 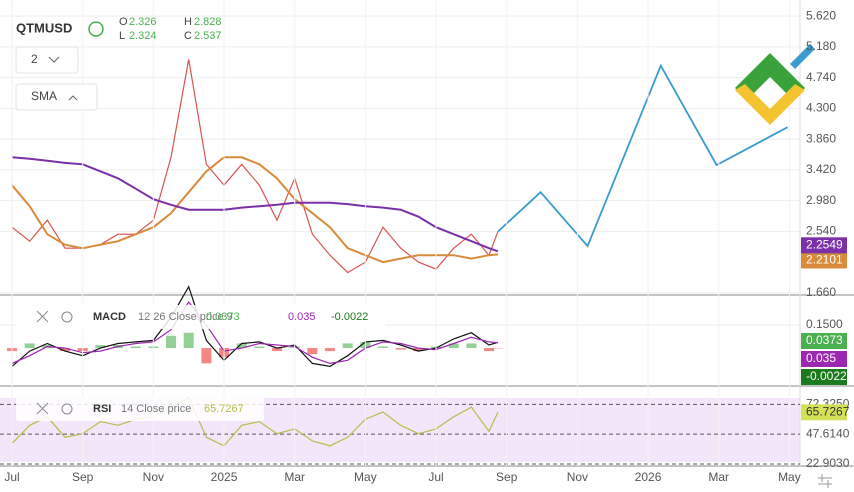 I want to click on rsi-legend-bg, so click(x=140, y=409).